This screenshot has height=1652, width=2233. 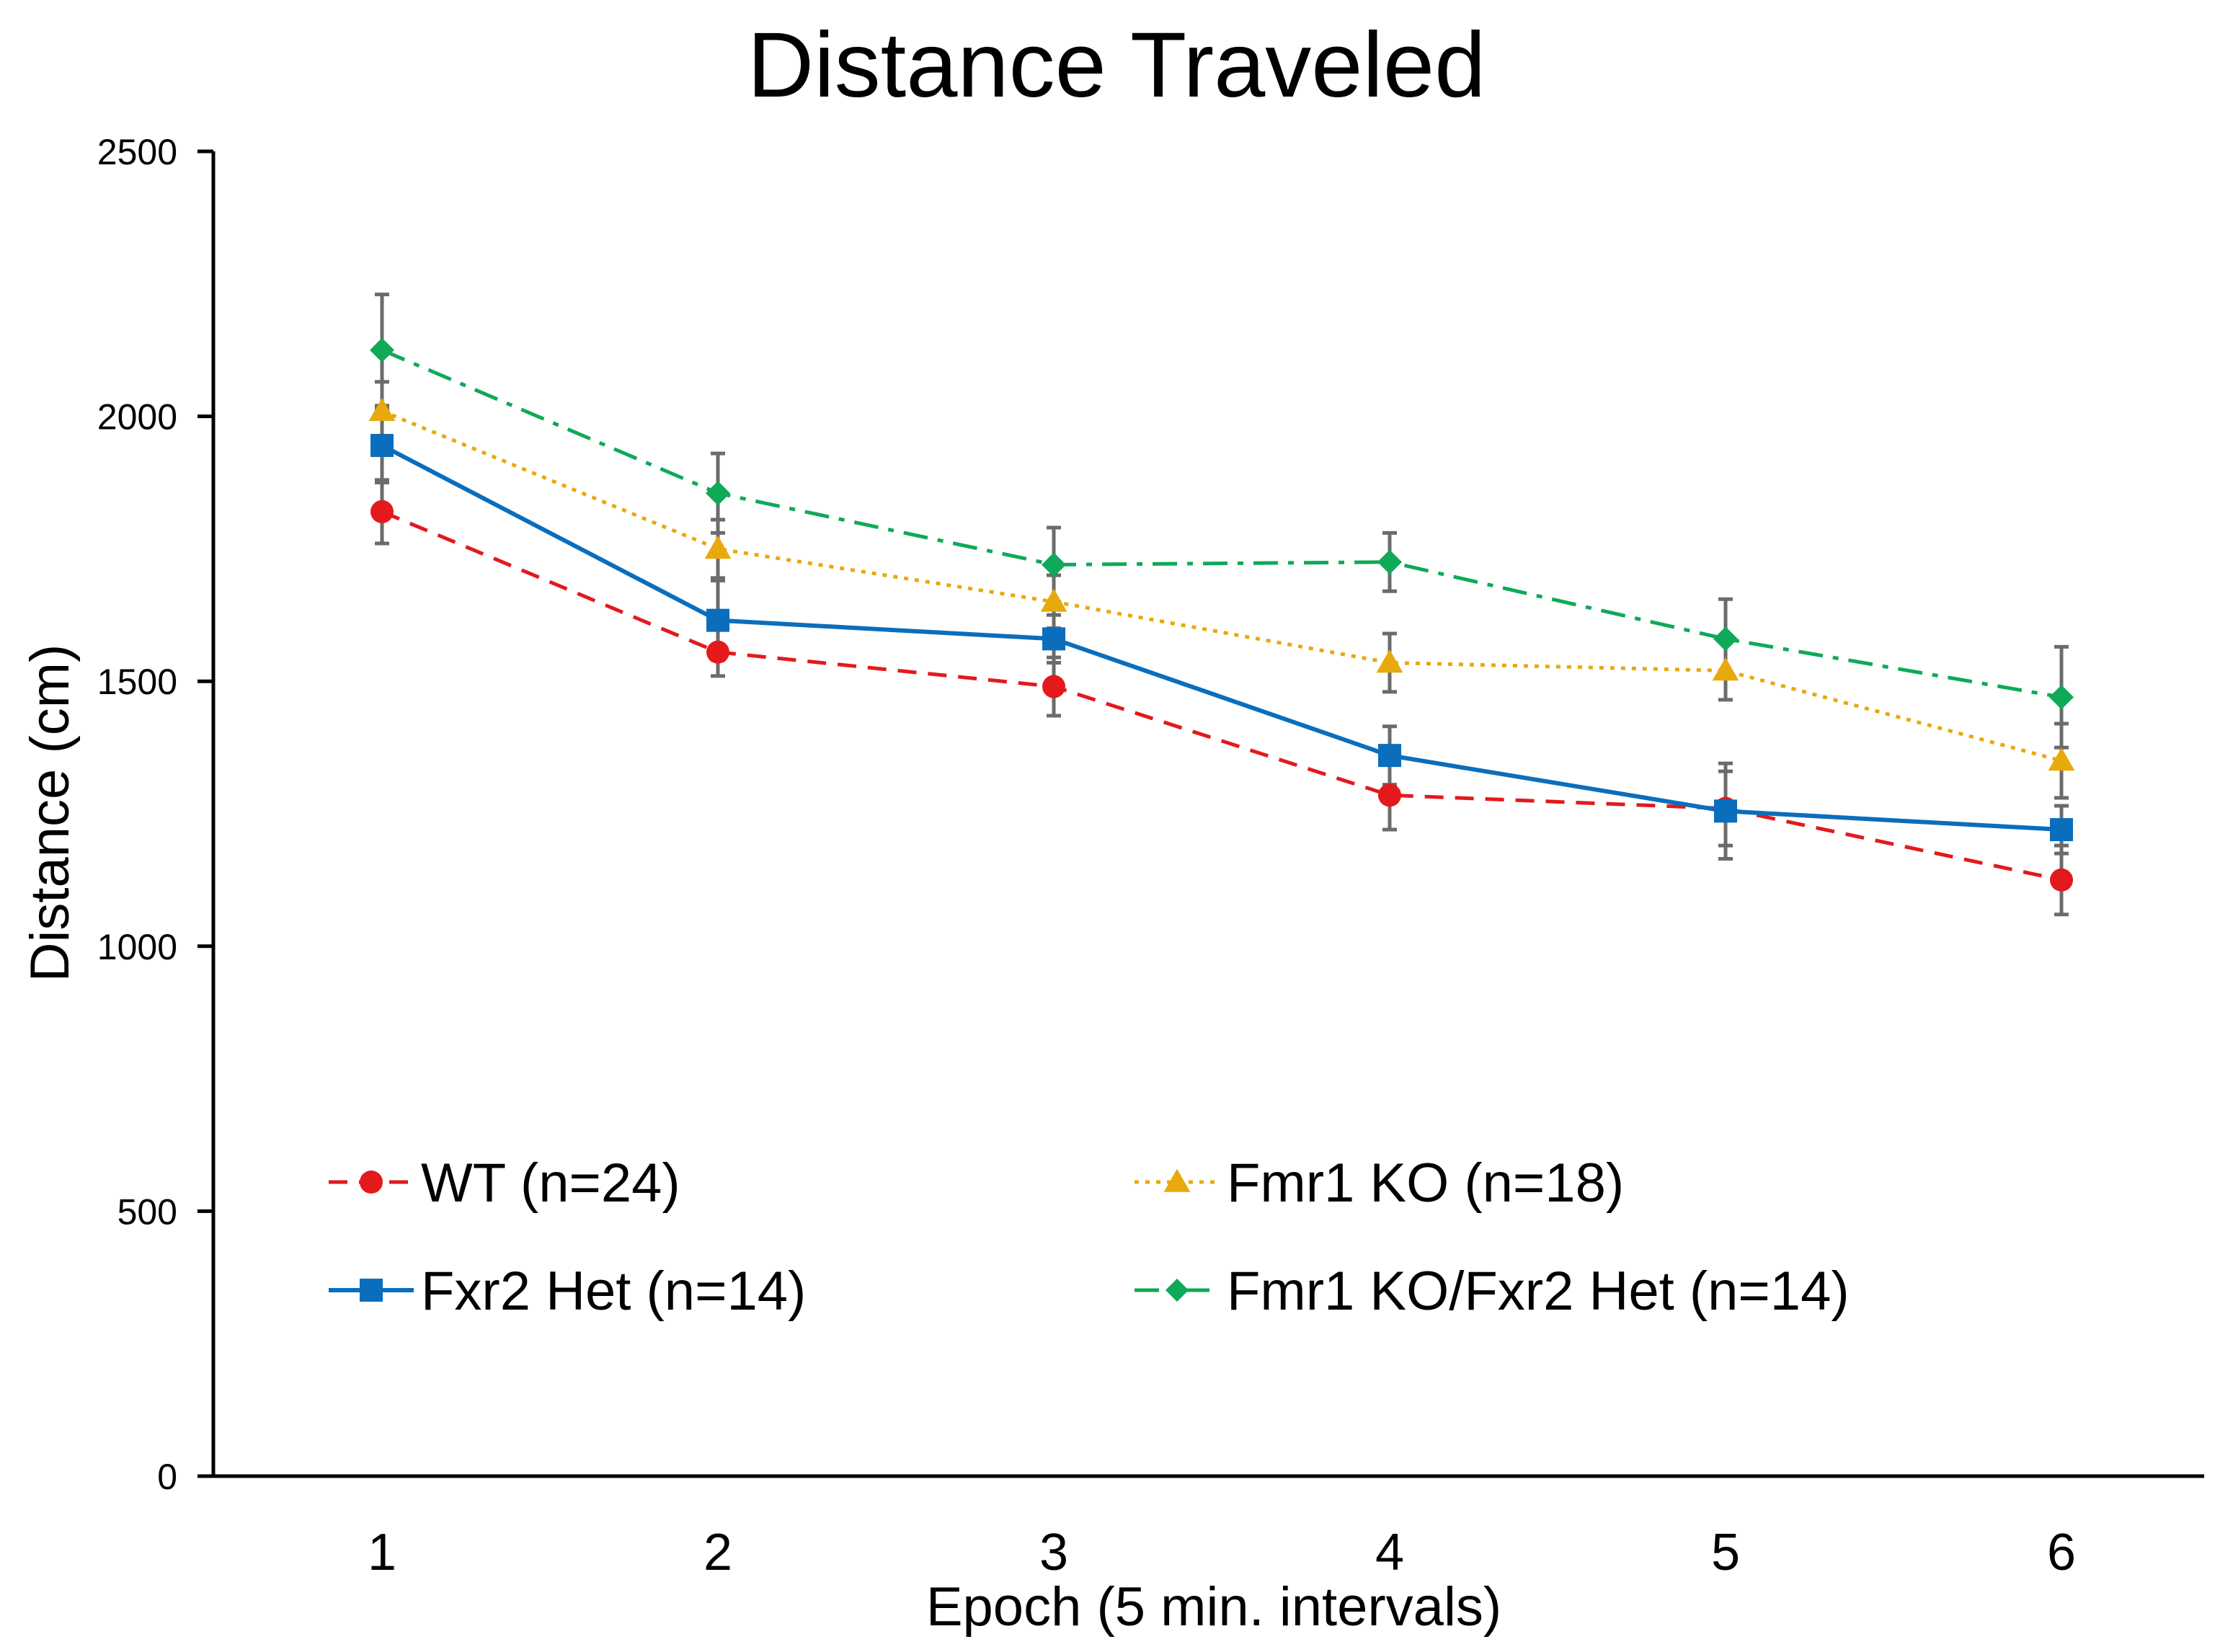 What do you see at coordinates (137, 152) in the screenshot?
I see `y-tick-label: 2500` at bounding box center [137, 152].